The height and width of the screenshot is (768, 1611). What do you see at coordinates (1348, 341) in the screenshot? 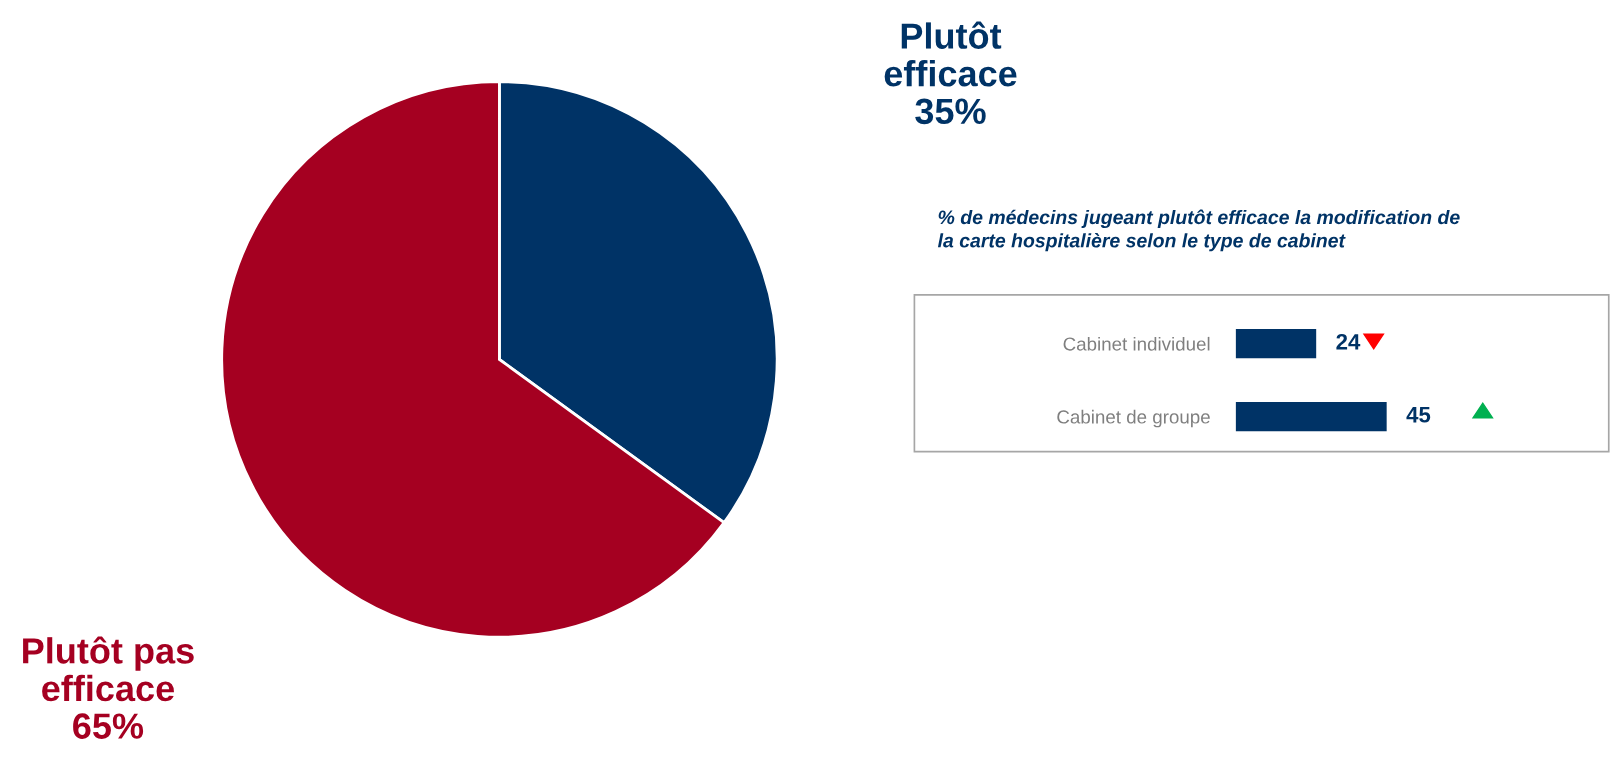
I see `data-label: 24` at bounding box center [1348, 341].